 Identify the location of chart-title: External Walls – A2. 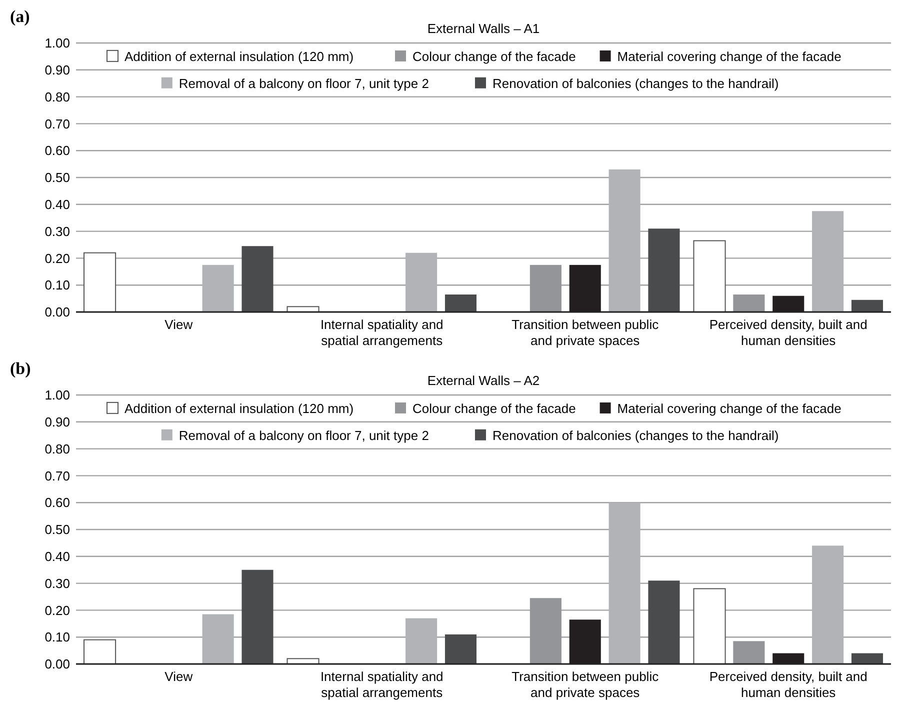
(483, 380).